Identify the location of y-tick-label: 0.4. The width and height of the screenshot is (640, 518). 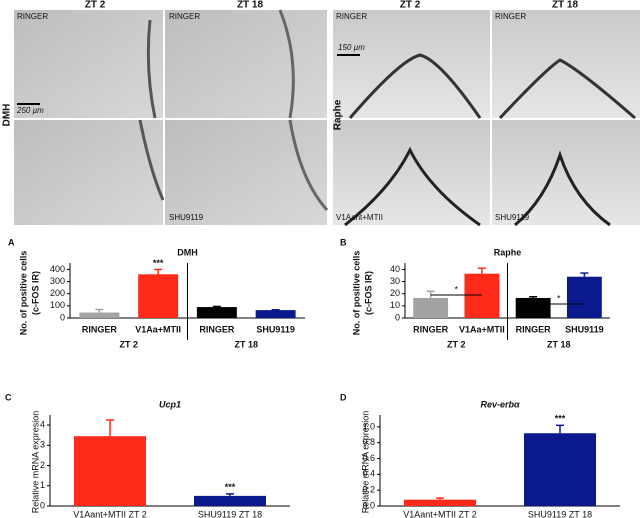
(368, 474).